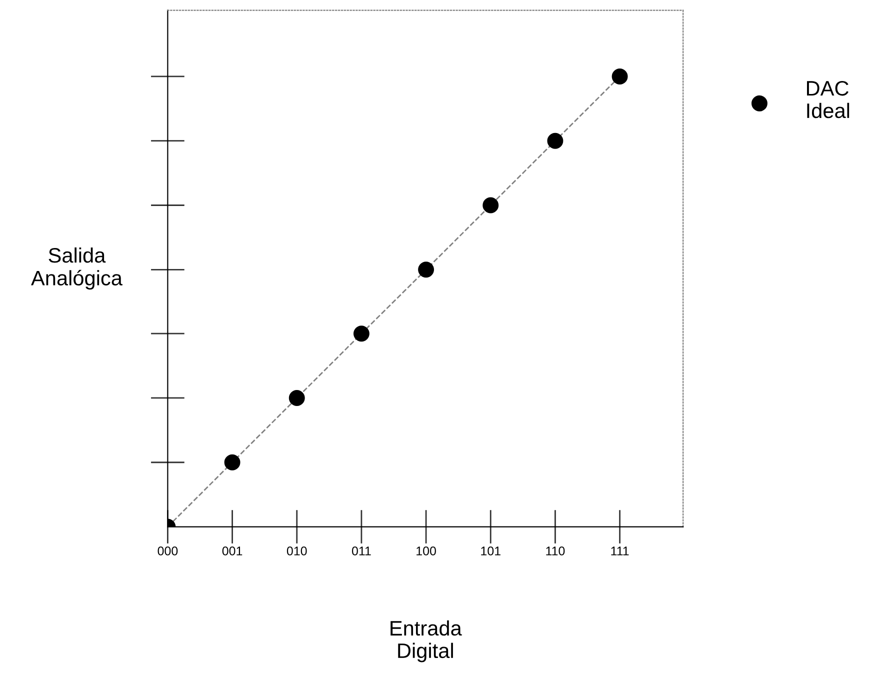 Image resolution: width=878 pixels, height=685 pixels. Describe the element at coordinates (426, 551) in the screenshot. I see `x-tick-label: 100` at that location.